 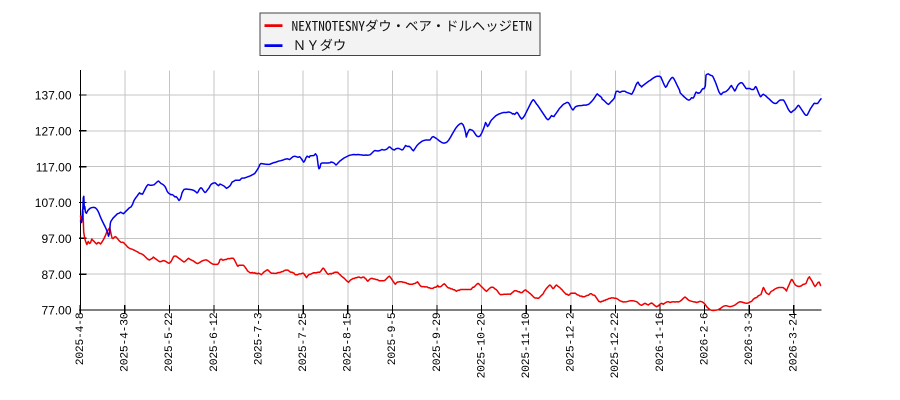 What do you see at coordinates (126, 342) in the screenshot?
I see `svg-text: 2025-4-30` at bounding box center [126, 342].